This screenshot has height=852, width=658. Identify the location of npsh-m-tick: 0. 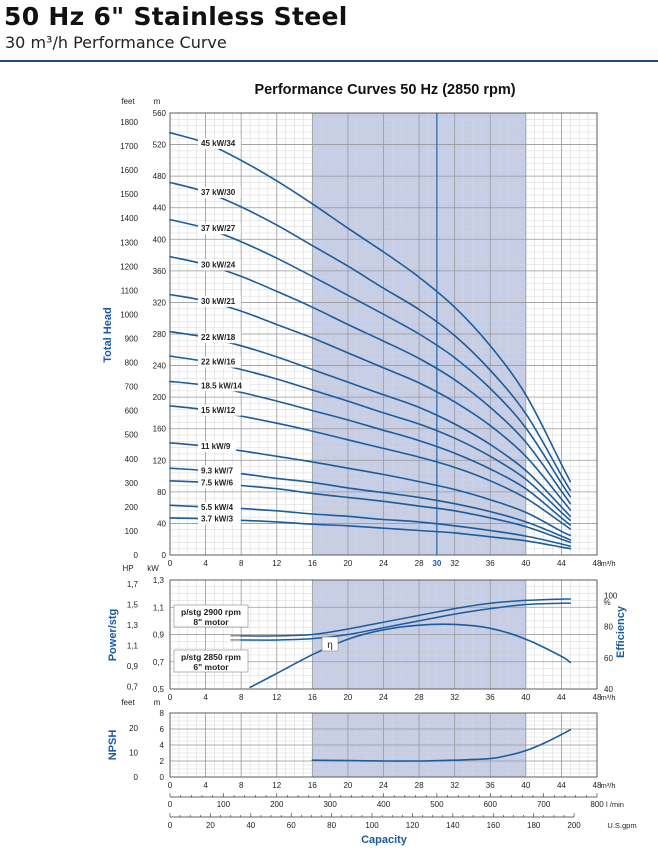
(162, 777).